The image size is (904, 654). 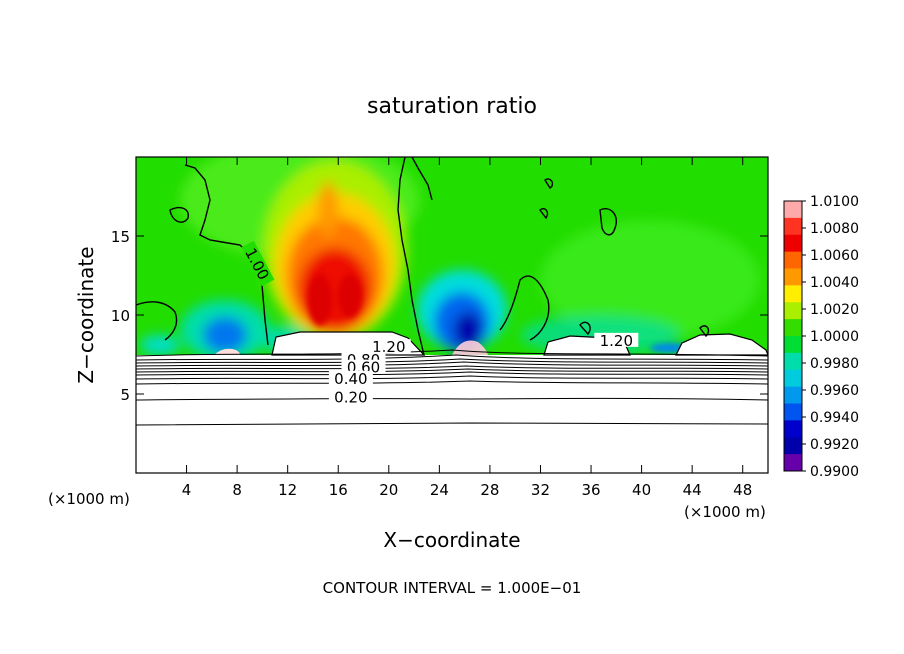 What do you see at coordinates (225, 335) in the screenshot?
I see `field-blue` at bounding box center [225, 335].